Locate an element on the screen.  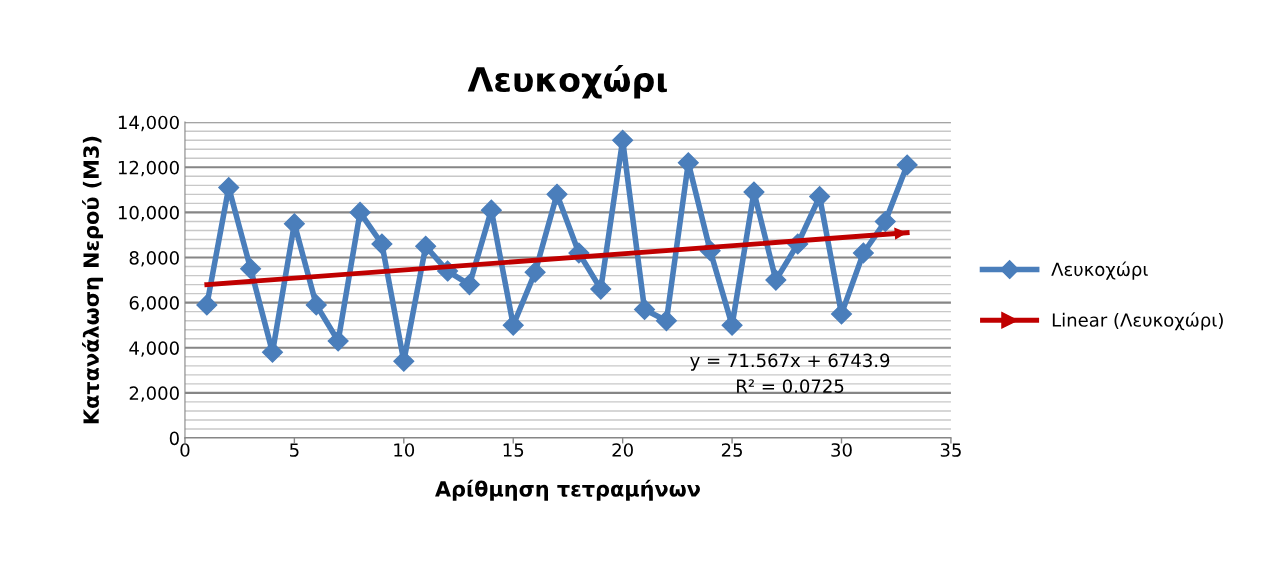
x-tick-label: 35 is located at coordinates (950, 450).